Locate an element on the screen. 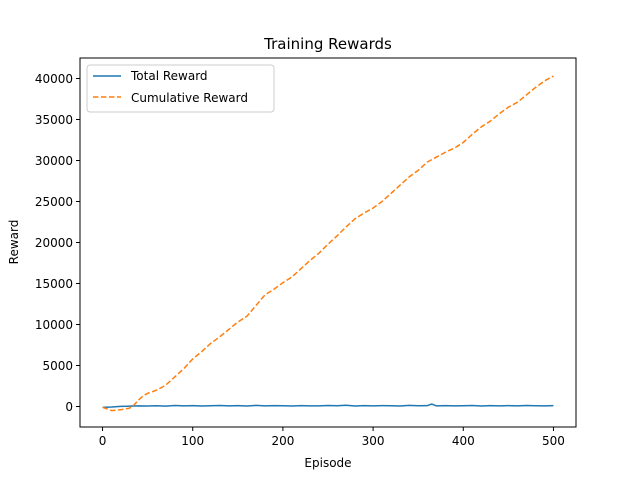  chart-title: Training Rewards is located at coordinates (327, 44).